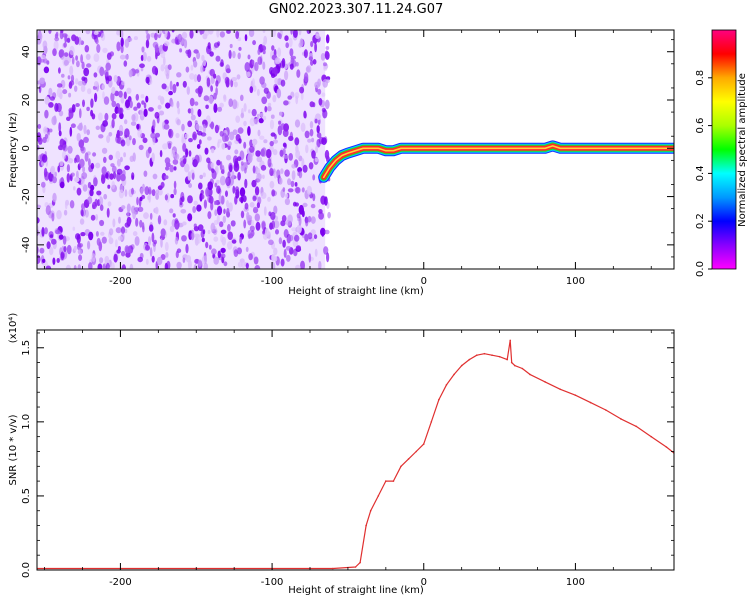  What do you see at coordinates (13, 449) in the screenshot?
I see `snr-y-axis-label: SNR (10 * v/v)` at bounding box center [13, 449].